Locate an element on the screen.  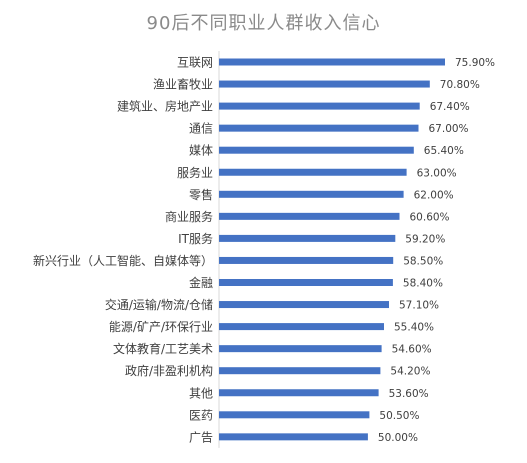
data-label: 58.50% is located at coordinates (423, 261).